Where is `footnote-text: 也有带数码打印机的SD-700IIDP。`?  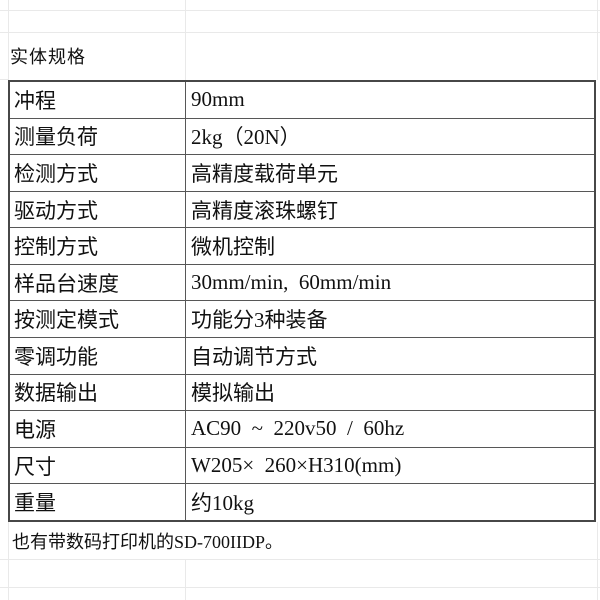 footnote-text: 也有带数码打印机的SD-700IIDP。 is located at coordinates (148, 542).